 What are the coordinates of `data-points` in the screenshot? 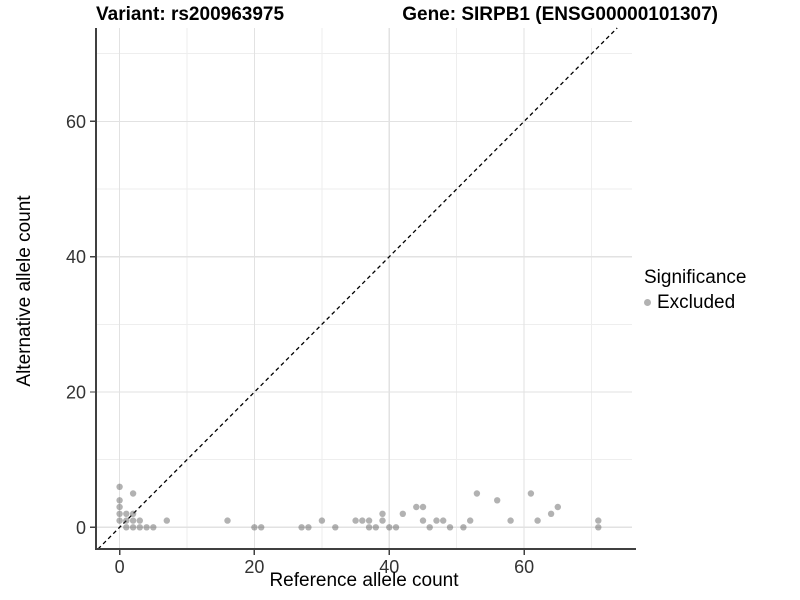 It's located at (359, 507).